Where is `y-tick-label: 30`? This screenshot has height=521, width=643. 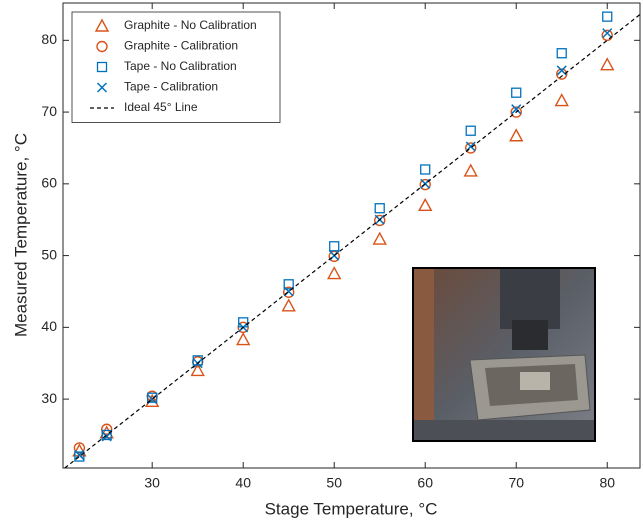
y-tick-label: 30 is located at coordinates (49, 398).